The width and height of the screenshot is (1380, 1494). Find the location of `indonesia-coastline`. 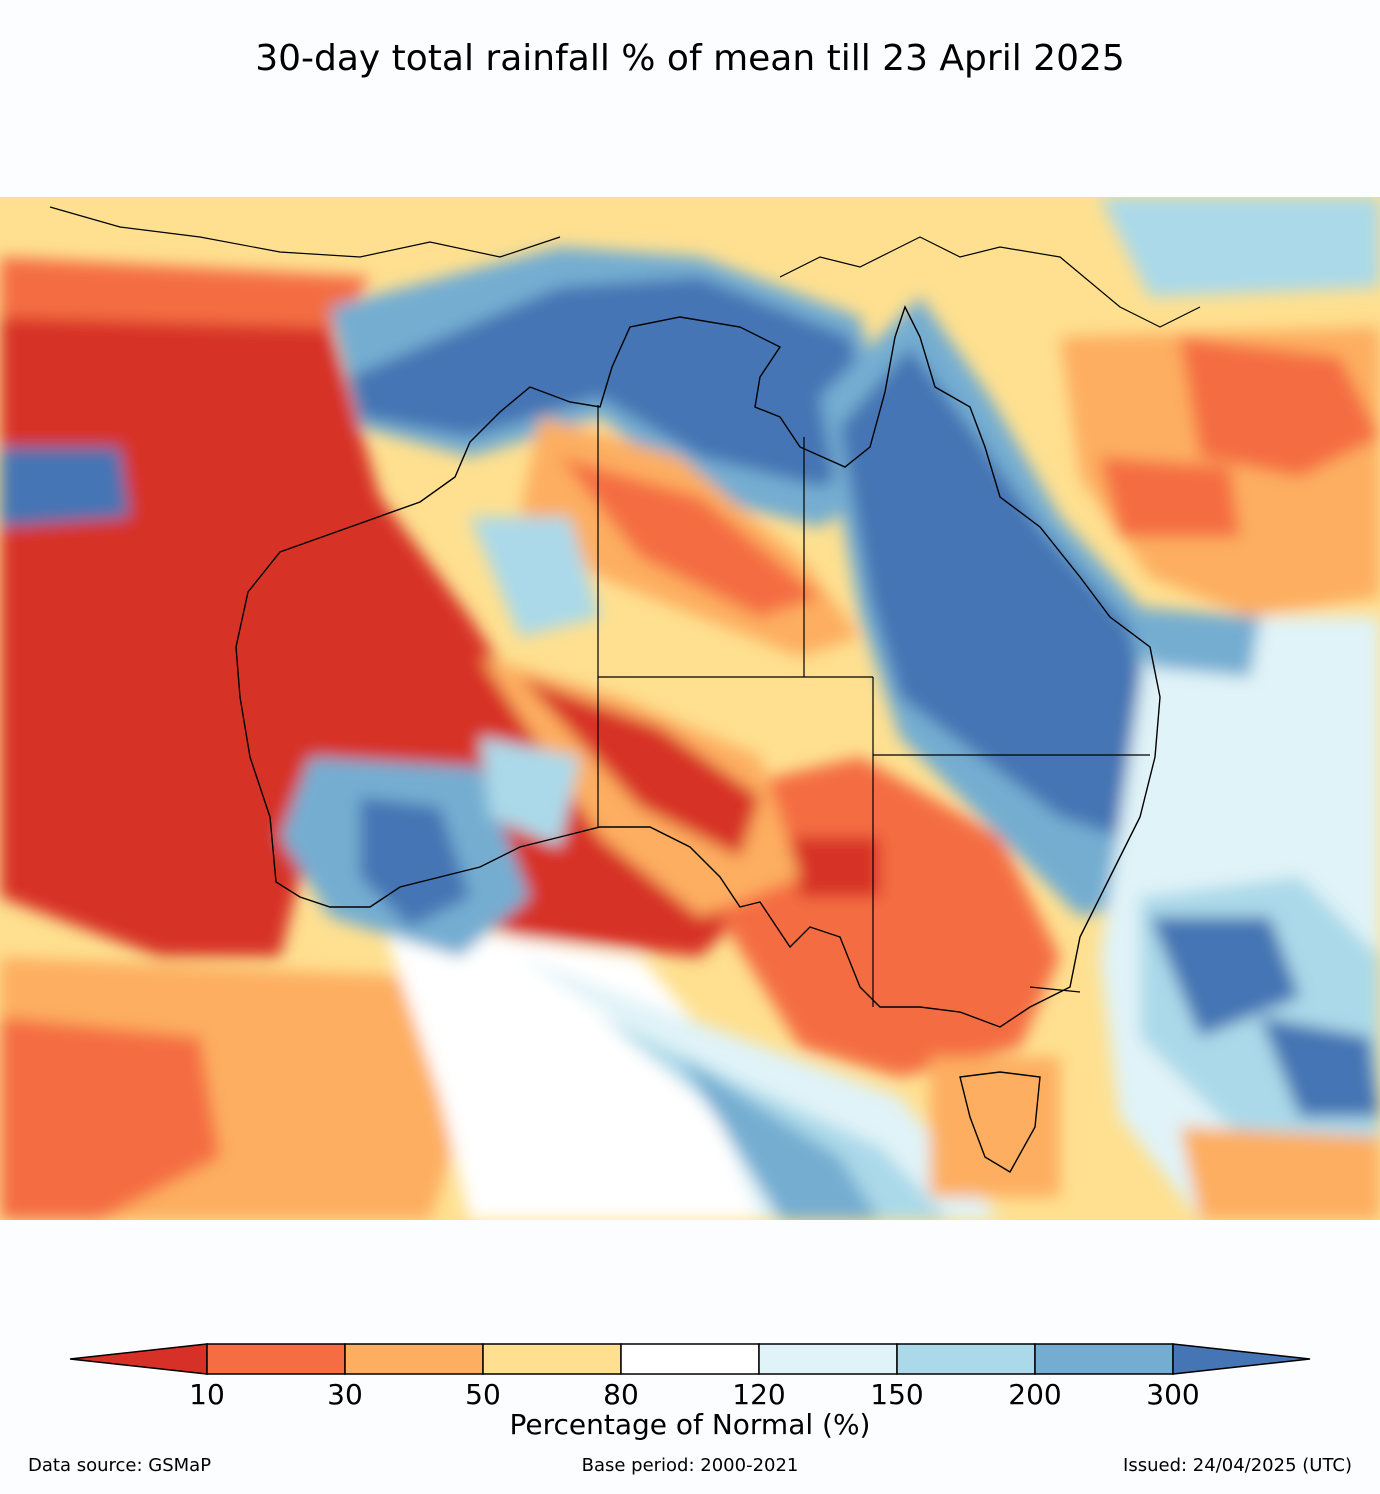

indonesia-coastline is located at coordinates (305, 232).